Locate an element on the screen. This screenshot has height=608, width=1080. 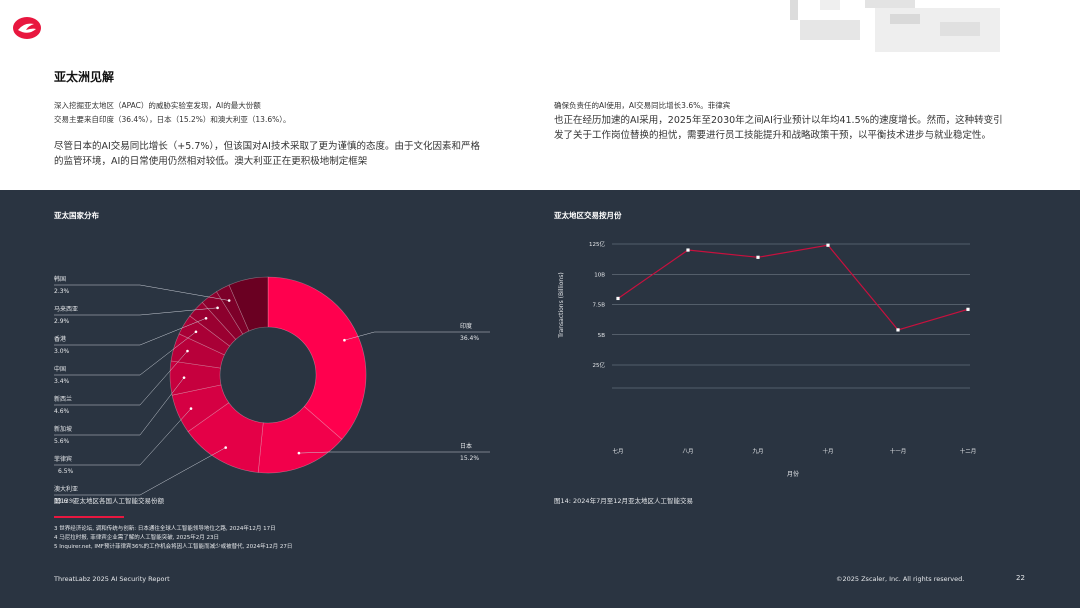
y-tick-label: 10B is located at coordinates (599, 275).